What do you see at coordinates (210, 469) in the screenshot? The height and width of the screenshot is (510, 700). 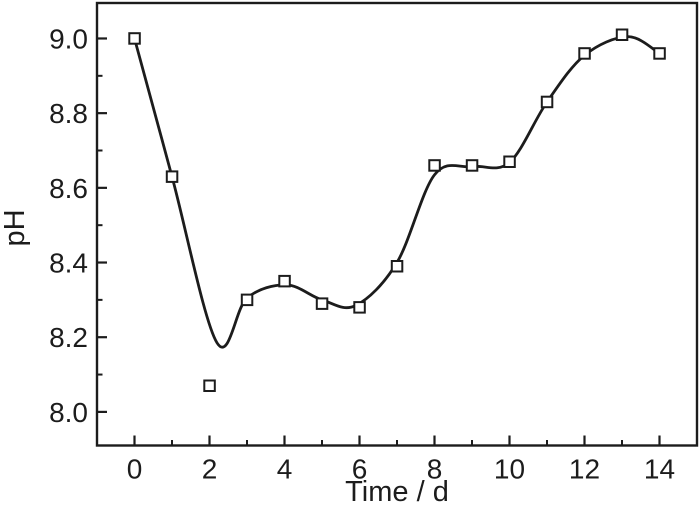 I see `x-tick-label: 2` at bounding box center [210, 469].